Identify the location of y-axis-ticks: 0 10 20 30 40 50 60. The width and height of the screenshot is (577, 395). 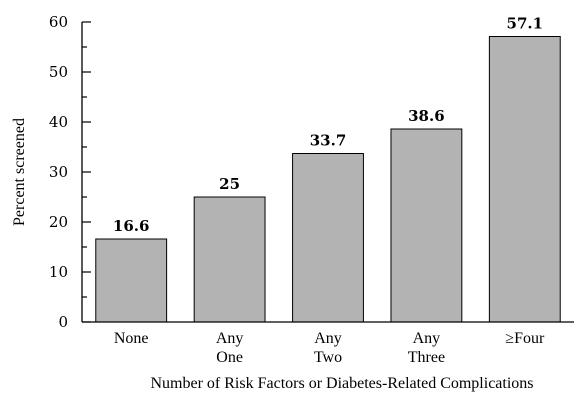
(70, 172).